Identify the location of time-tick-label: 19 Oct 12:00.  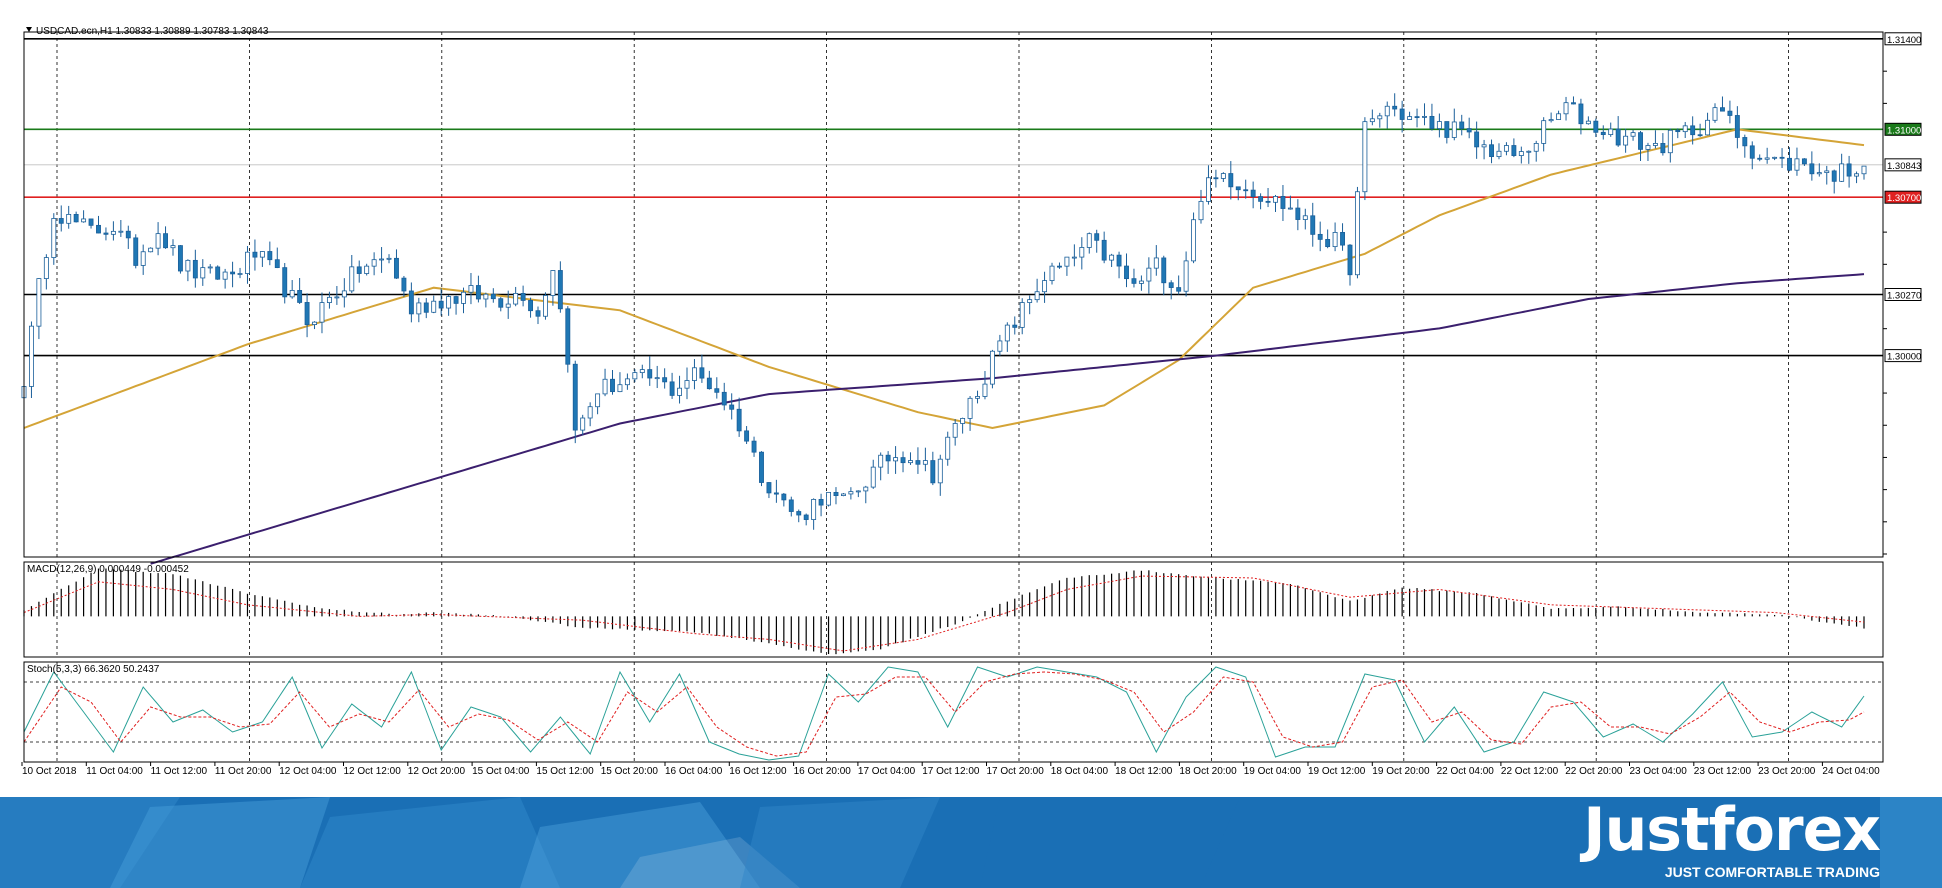
(1337, 771).